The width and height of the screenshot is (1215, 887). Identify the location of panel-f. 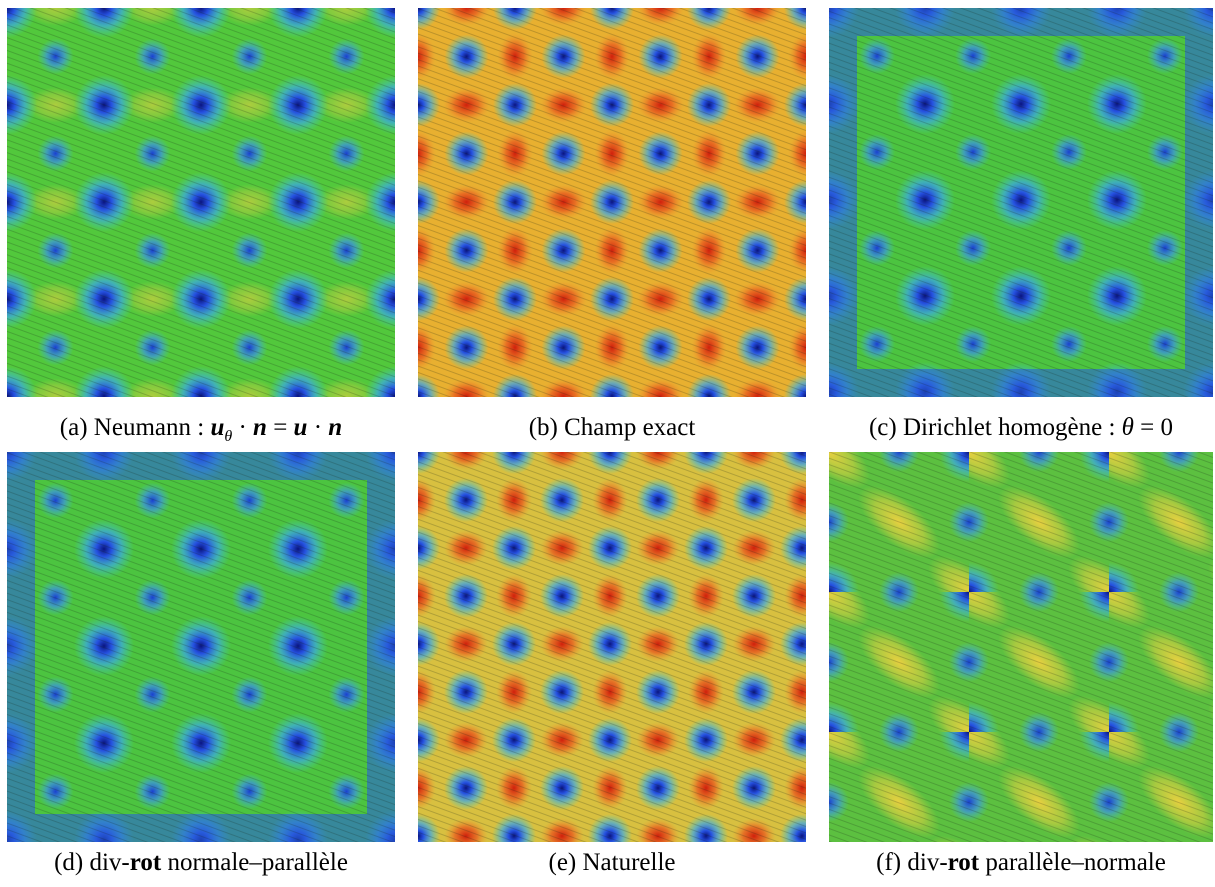
(1021, 647).